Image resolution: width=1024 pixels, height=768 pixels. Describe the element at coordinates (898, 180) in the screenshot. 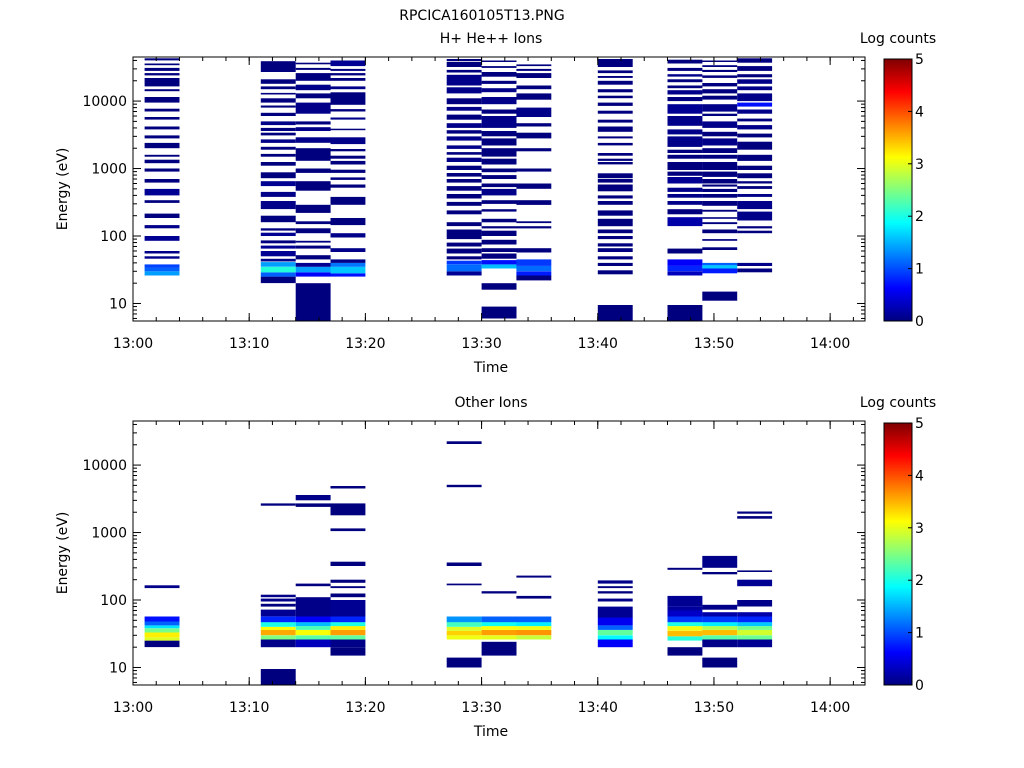

I see `colorbar-1: 0 1 2 3 4 5 Log counts` at that location.